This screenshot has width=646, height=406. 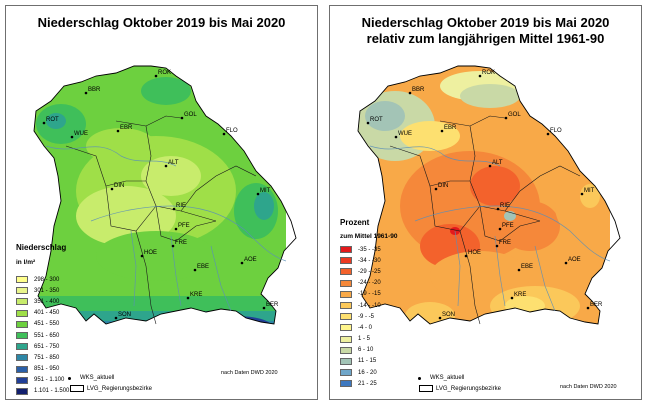 I want to click on legend-entry: 351 - 400, so click(x=42, y=301).